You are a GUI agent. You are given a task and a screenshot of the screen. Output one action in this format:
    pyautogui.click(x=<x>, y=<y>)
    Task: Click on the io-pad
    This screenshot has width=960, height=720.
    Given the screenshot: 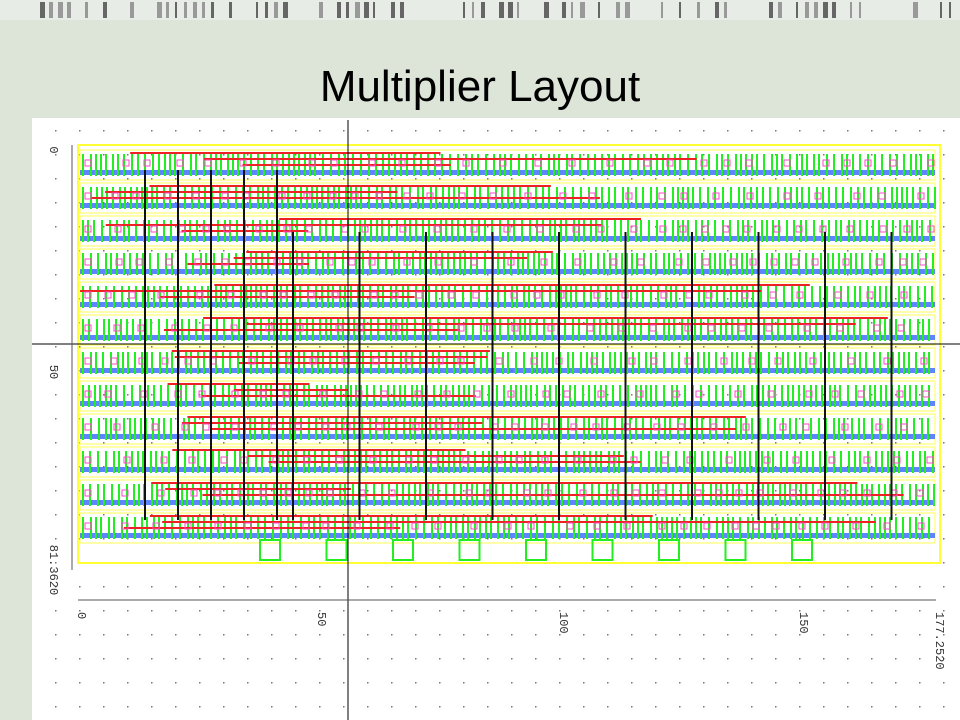 What is the action you would take?
    pyautogui.click(x=403, y=550)
    